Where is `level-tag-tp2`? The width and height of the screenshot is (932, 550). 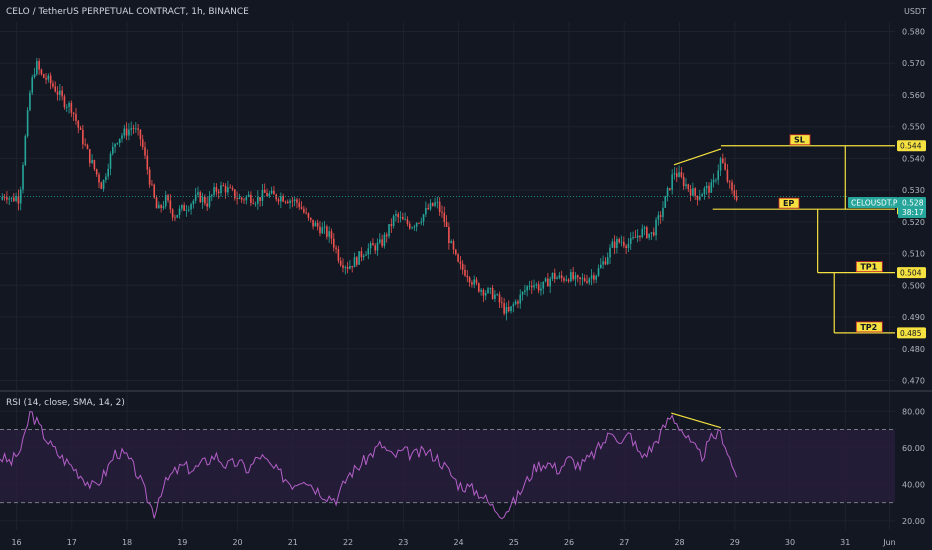
level-tag-tp2 is located at coordinates (911, 333).